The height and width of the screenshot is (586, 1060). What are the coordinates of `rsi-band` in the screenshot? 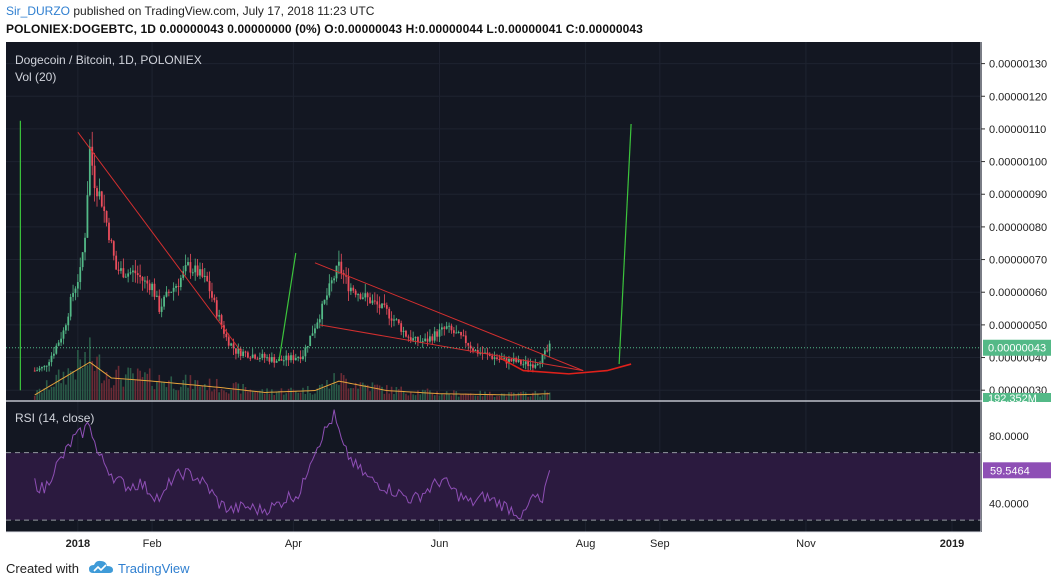 It's located at (493, 486).